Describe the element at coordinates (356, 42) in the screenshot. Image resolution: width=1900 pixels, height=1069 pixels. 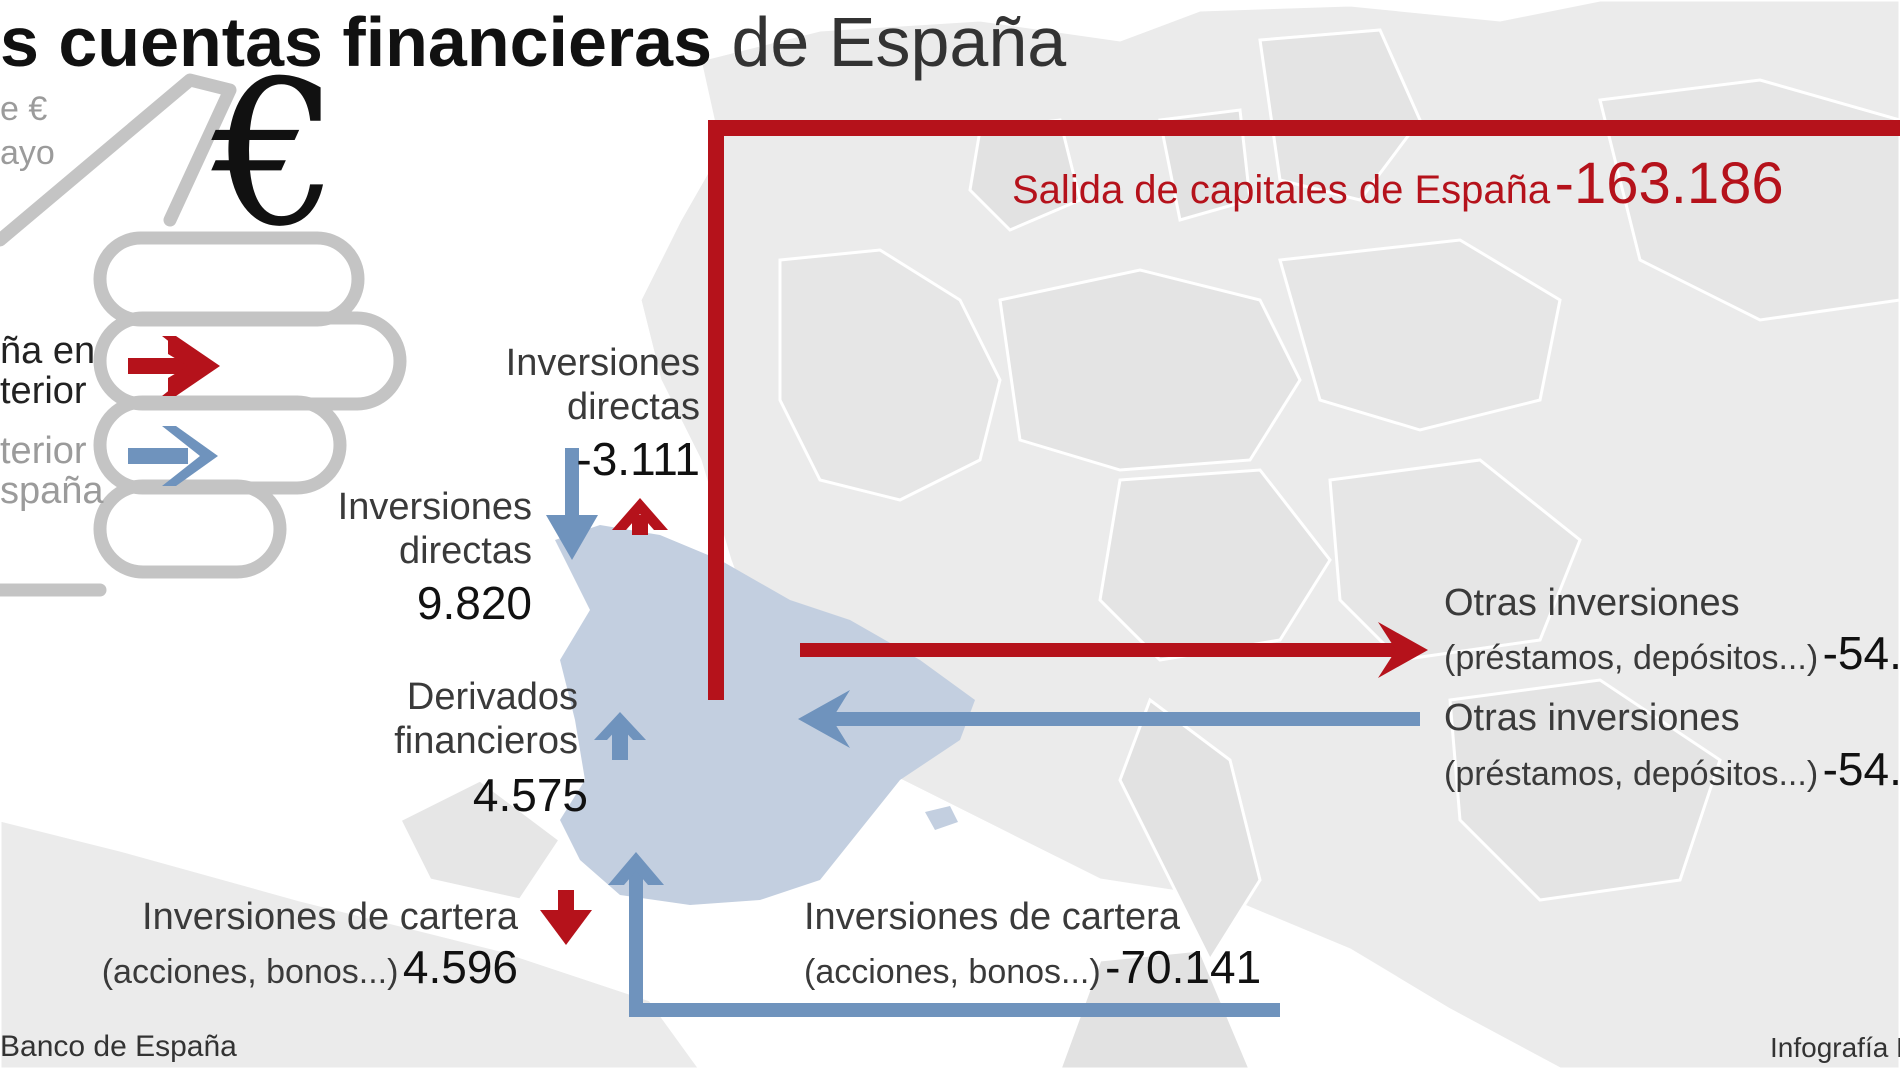
I see `title-bold: s cuentas financieras` at that location.